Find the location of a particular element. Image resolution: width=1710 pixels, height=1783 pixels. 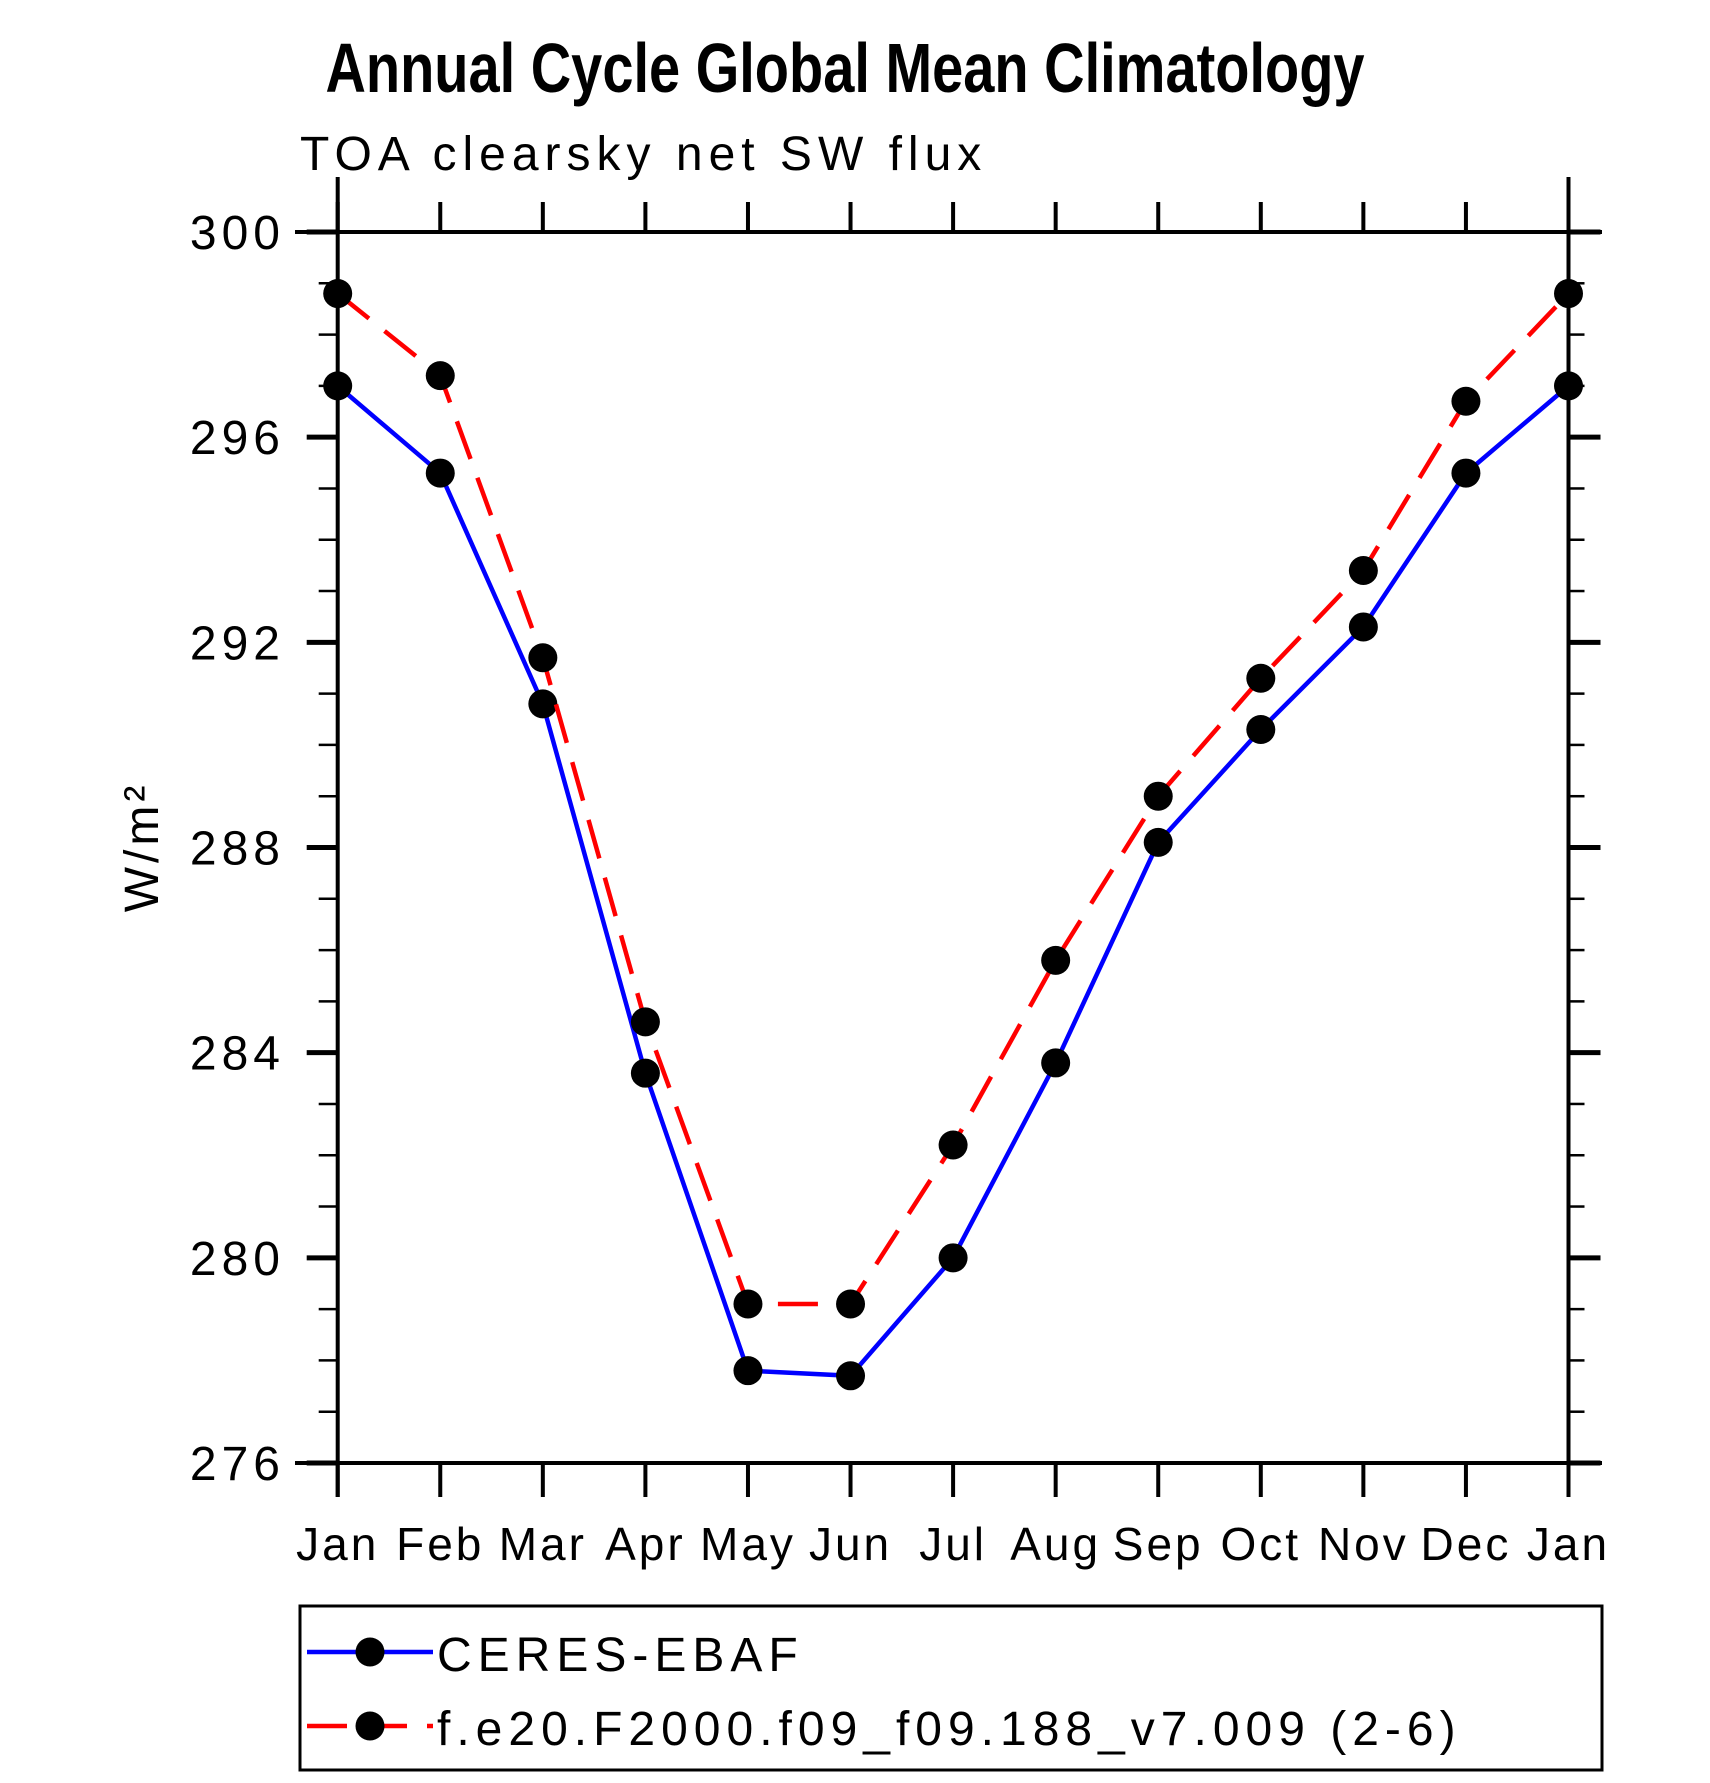

x-tick-label-Jan-12: Jan is located at coordinates (1568, 1544).